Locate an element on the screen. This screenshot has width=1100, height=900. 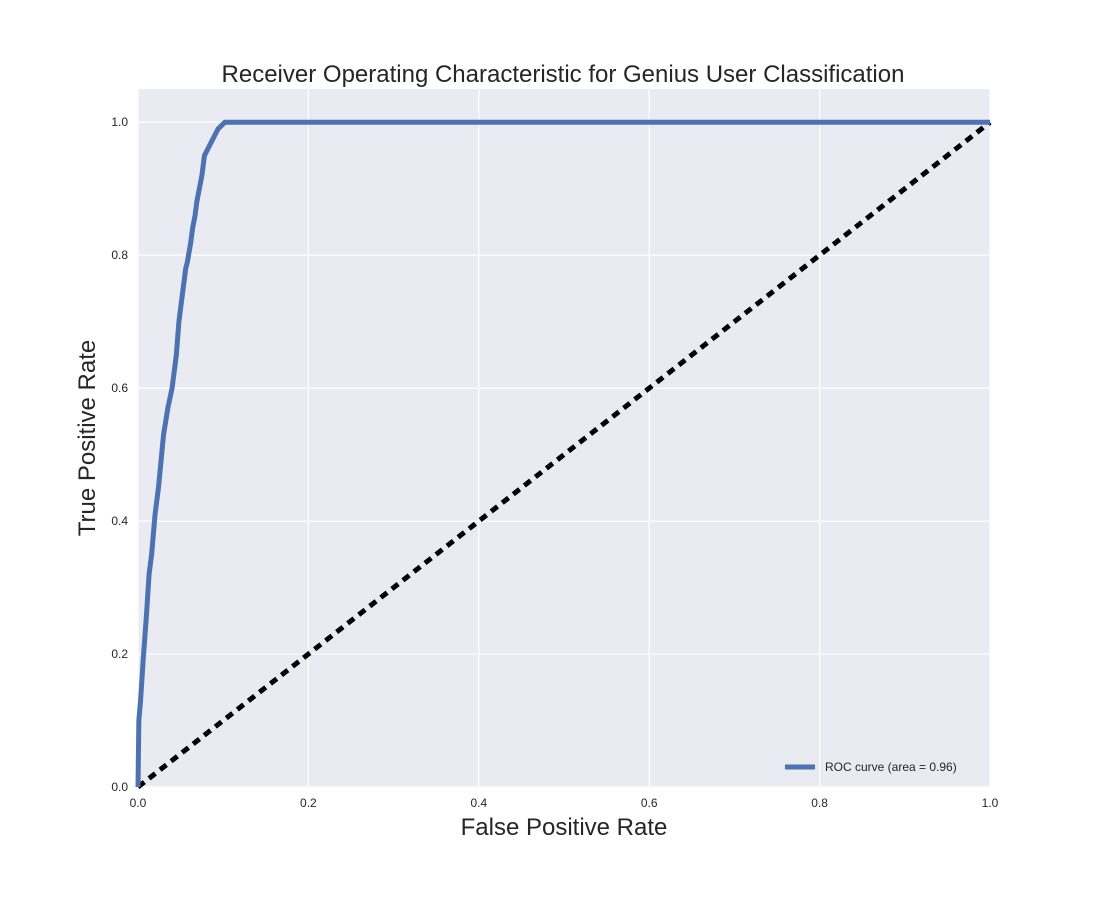
y-tick-label: 0.2 is located at coordinates (119, 654).